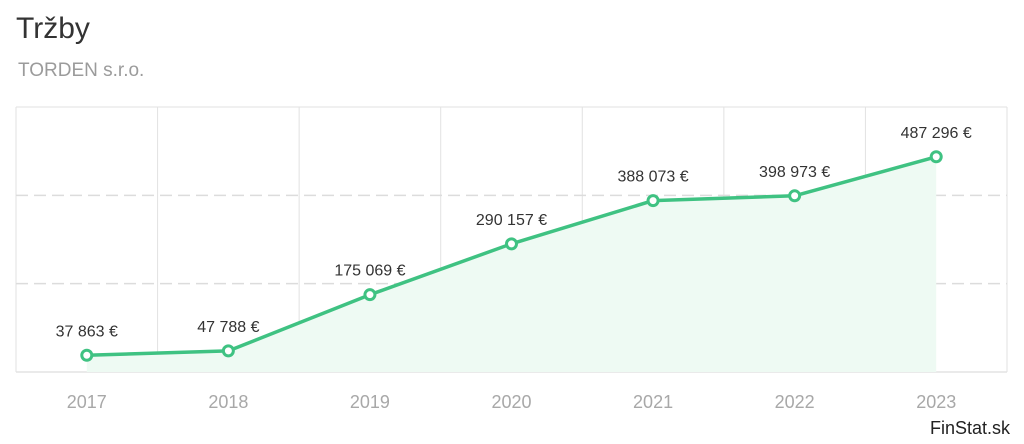 The image size is (1024, 444). I want to click on data-point-2020, so click(511, 244).